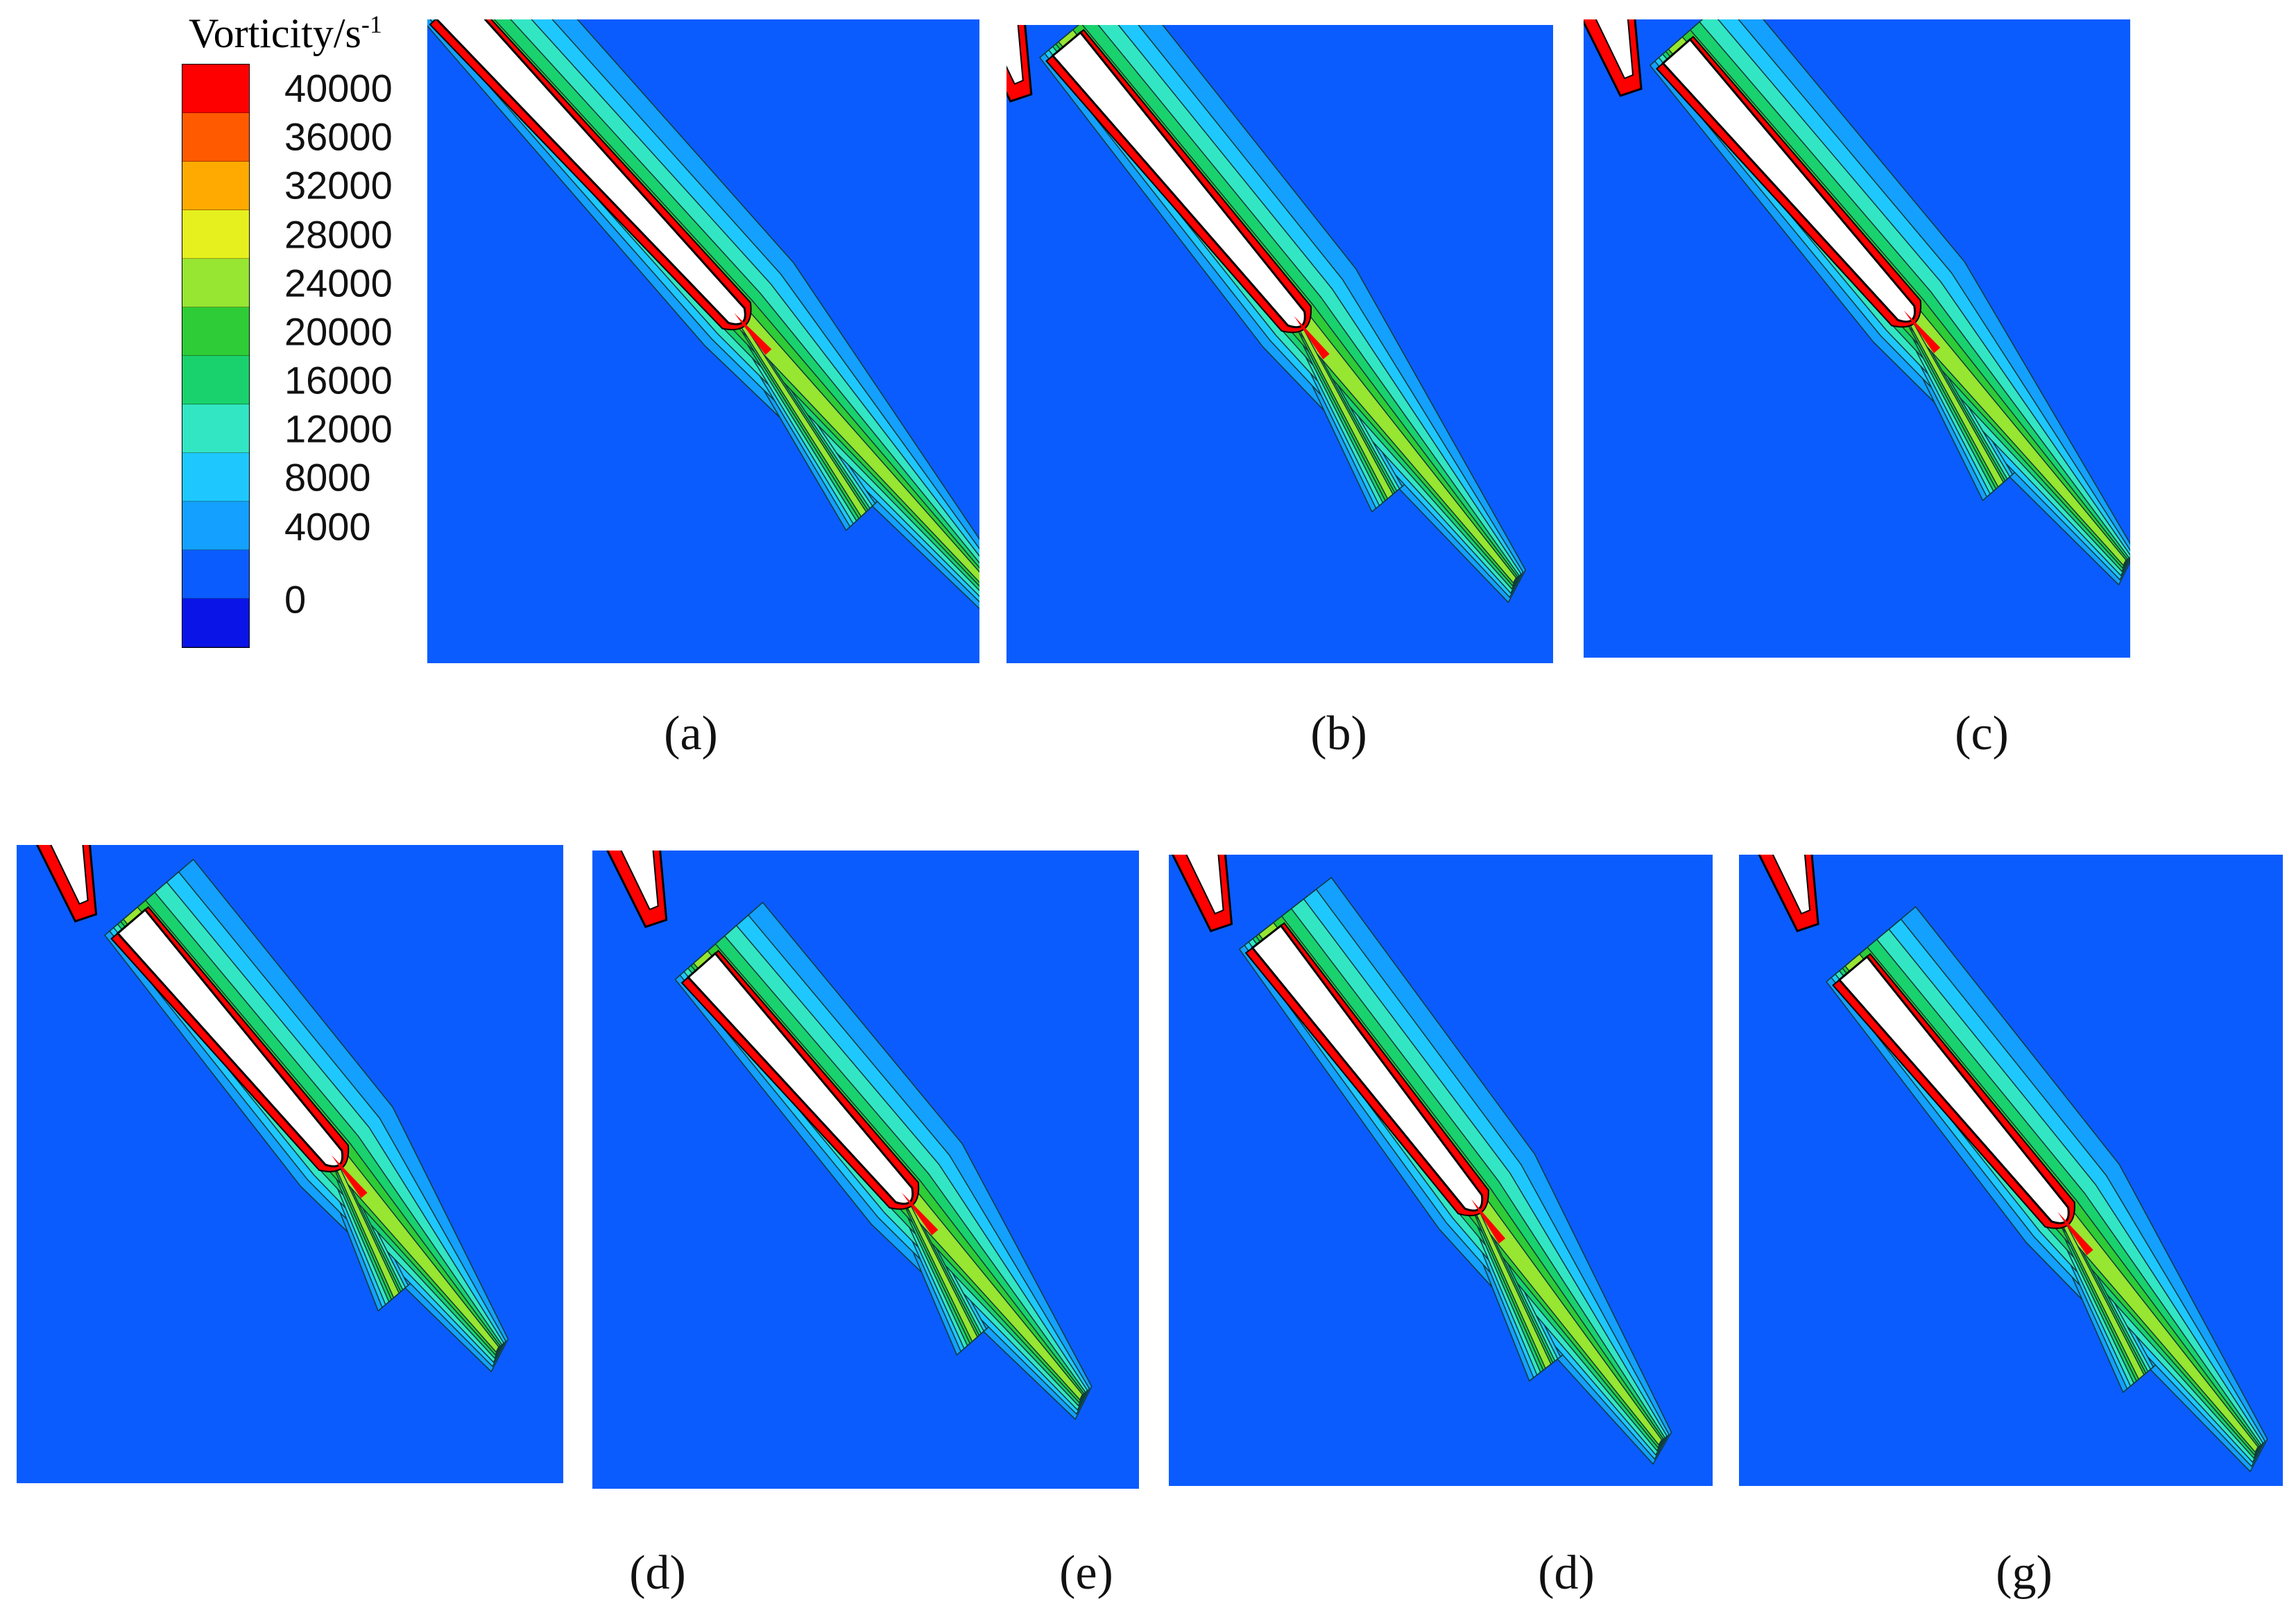 Image resolution: width=2296 pixels, height=1615 pixels. Describe the element at coordinates (338, 185) in the screenshot. I see `legend-level-label: 32000` at that location.